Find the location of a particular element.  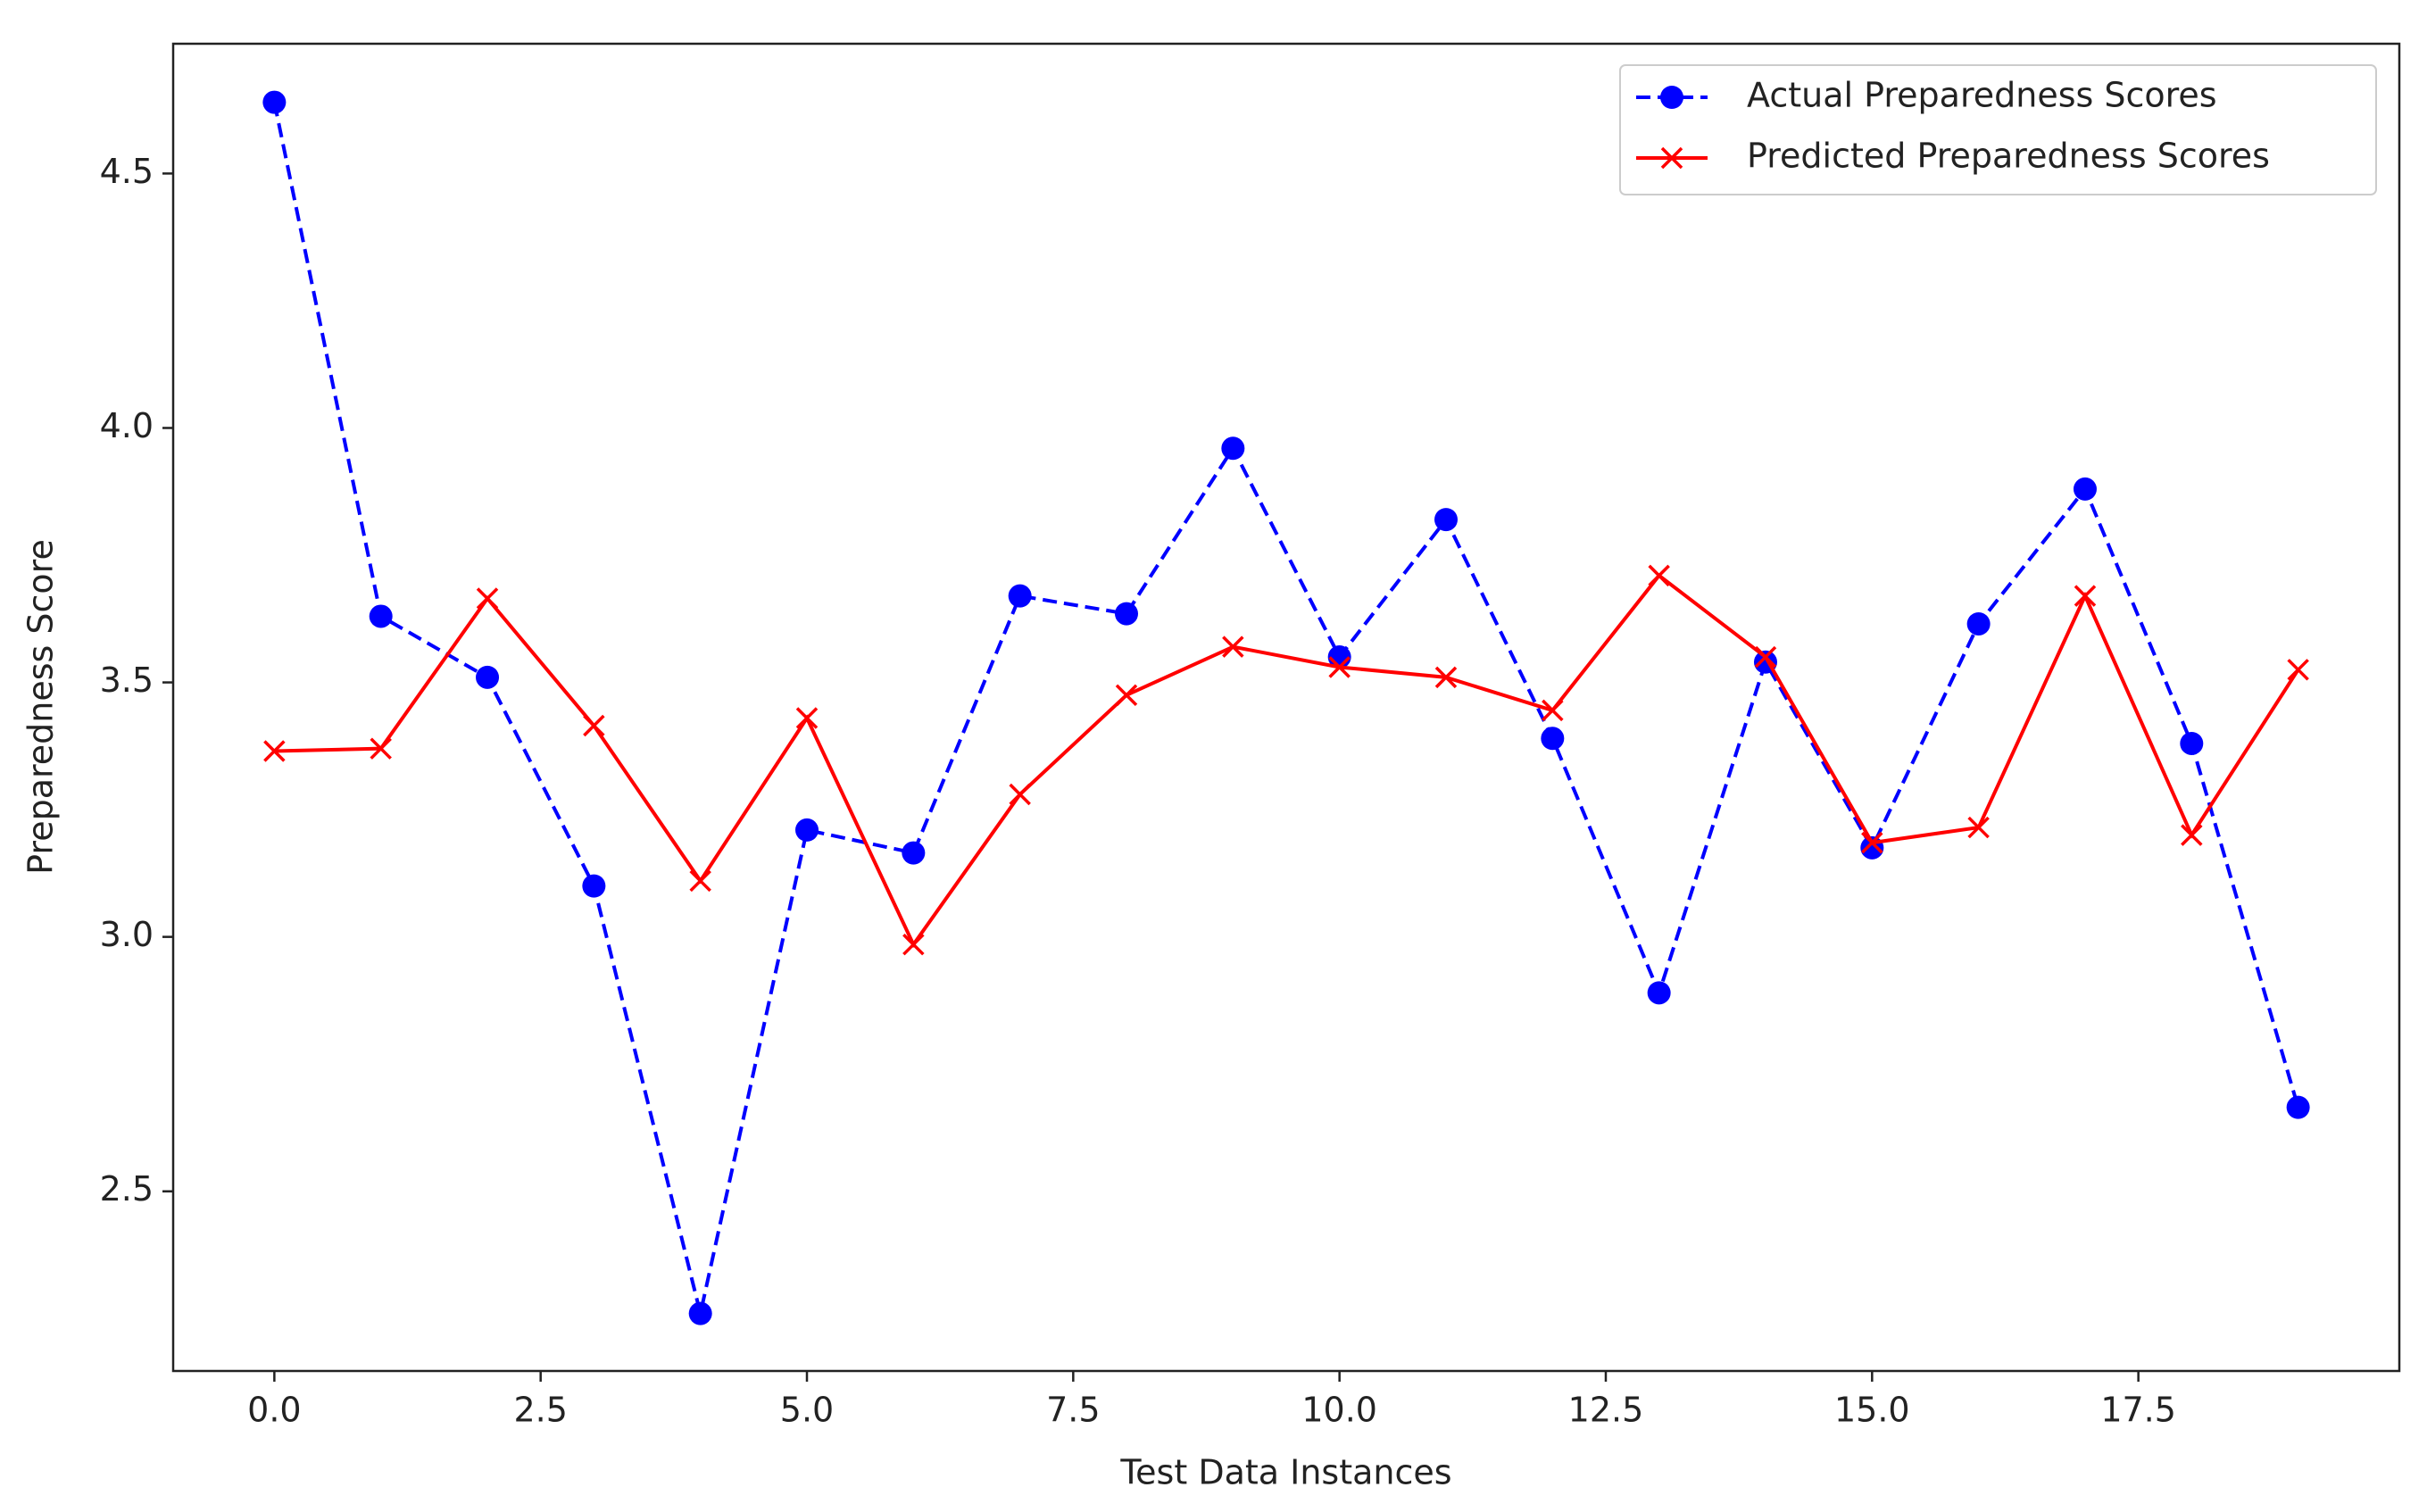

y-tick-label: 3.0 is located at coordinates (127, 934).